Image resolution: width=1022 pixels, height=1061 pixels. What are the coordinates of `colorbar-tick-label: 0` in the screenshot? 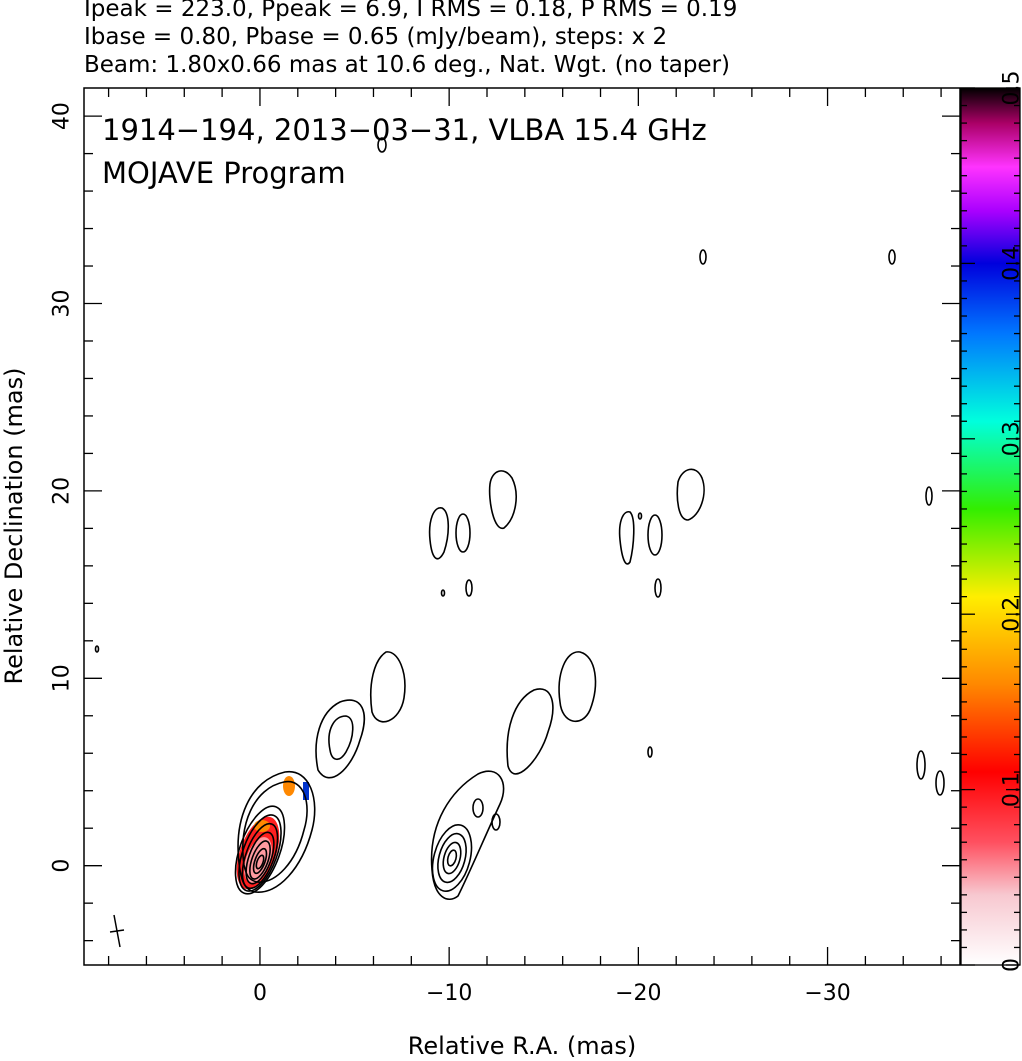 It's located at (1011, 965).